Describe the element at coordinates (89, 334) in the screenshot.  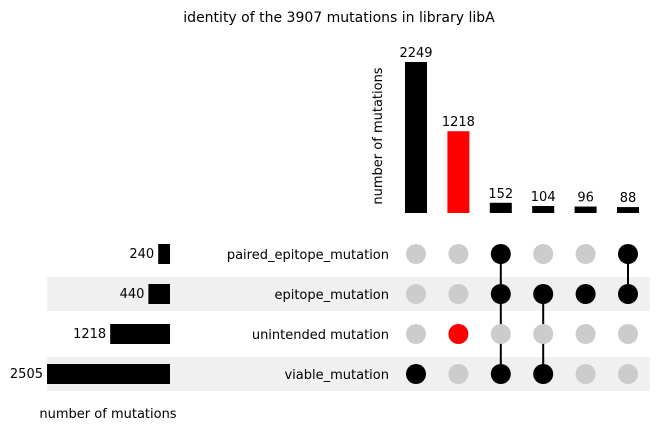
I see `set-size-label-2: 1218` at that location.